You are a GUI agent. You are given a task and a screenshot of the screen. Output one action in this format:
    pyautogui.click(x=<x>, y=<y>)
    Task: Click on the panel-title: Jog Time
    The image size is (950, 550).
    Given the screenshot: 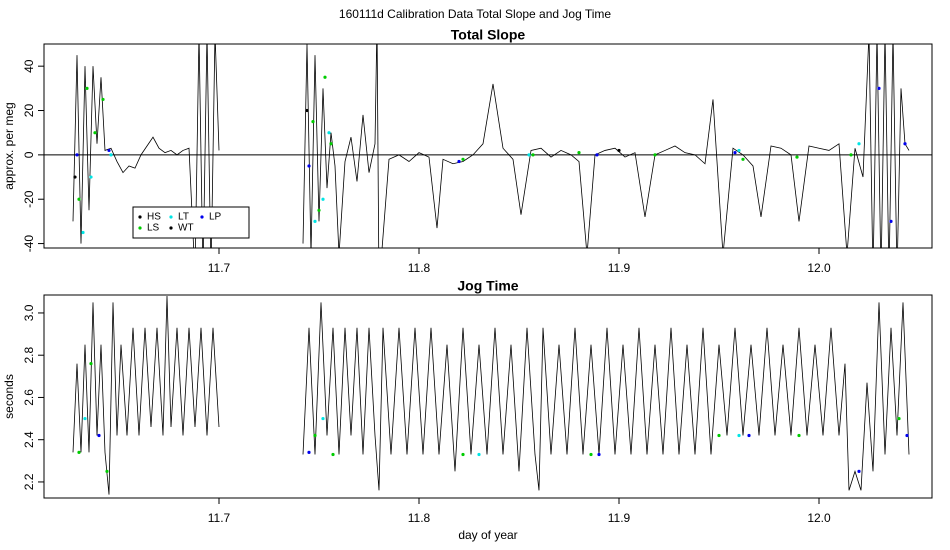 What is the action you would take?
    pyautogui.click(x=487, y=286)
    